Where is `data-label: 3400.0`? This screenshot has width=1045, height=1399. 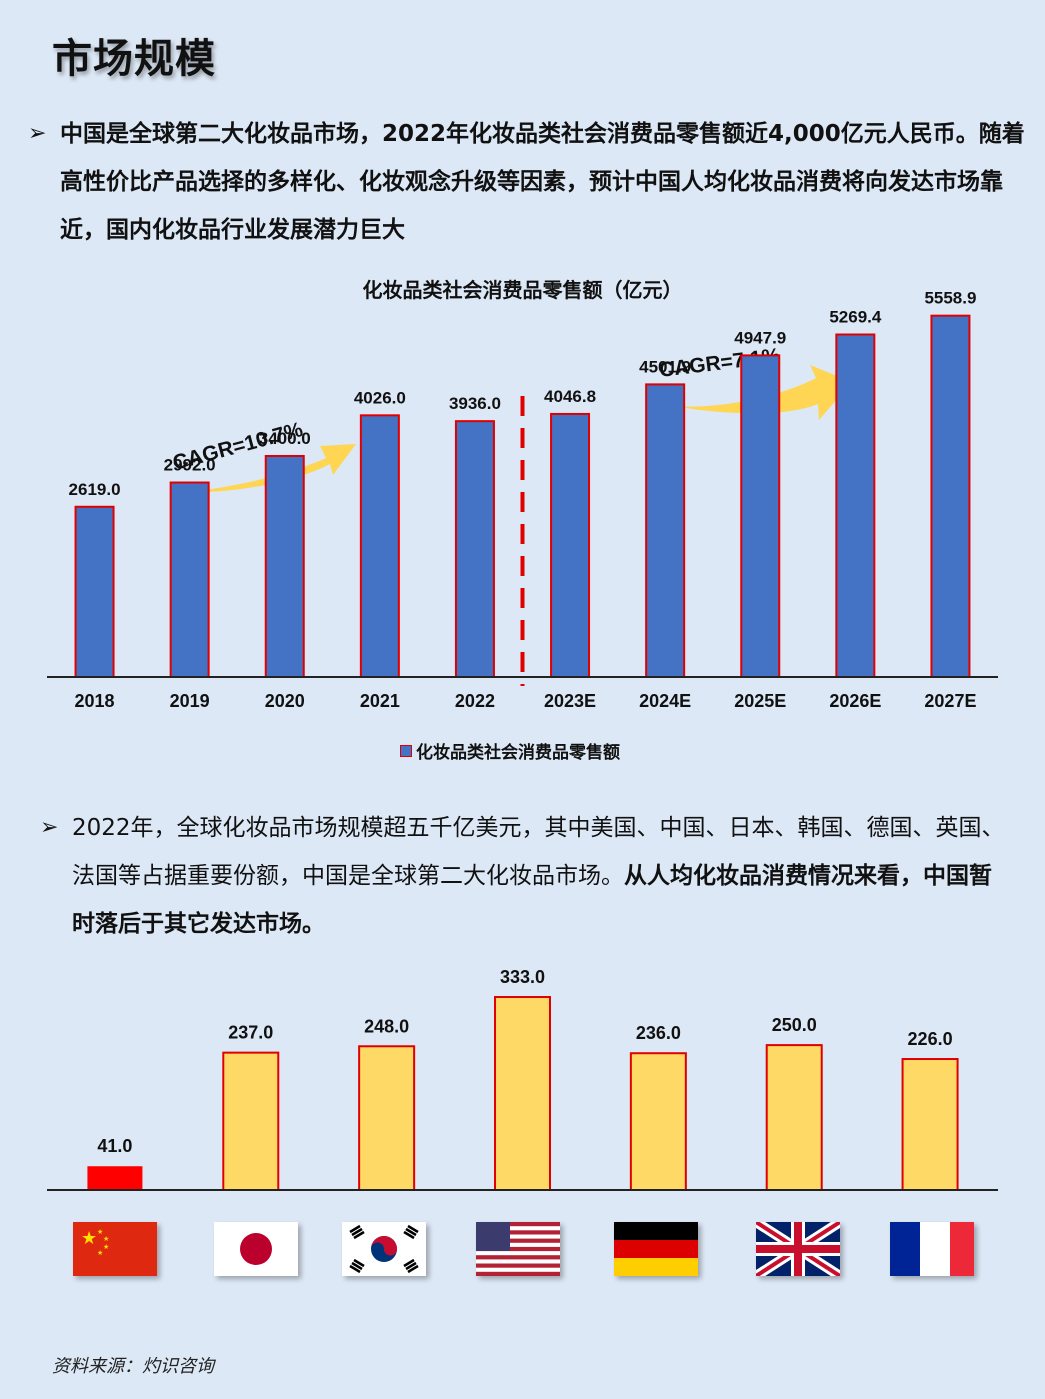 data-label: 3400.0 is located at coordinates (285, 438).